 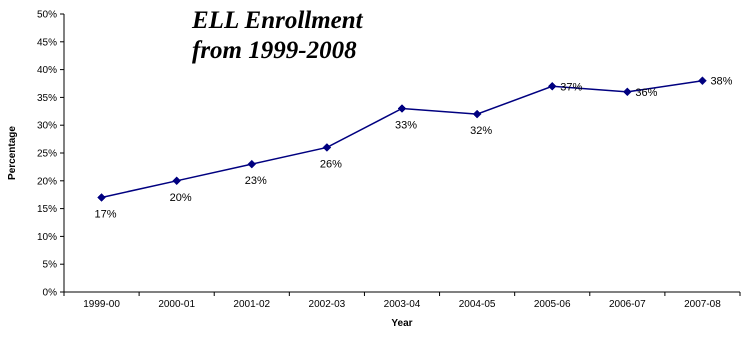 I want to click on chart-title: ELL Enrollment from 1999-2008, so click(x=277, y=35).